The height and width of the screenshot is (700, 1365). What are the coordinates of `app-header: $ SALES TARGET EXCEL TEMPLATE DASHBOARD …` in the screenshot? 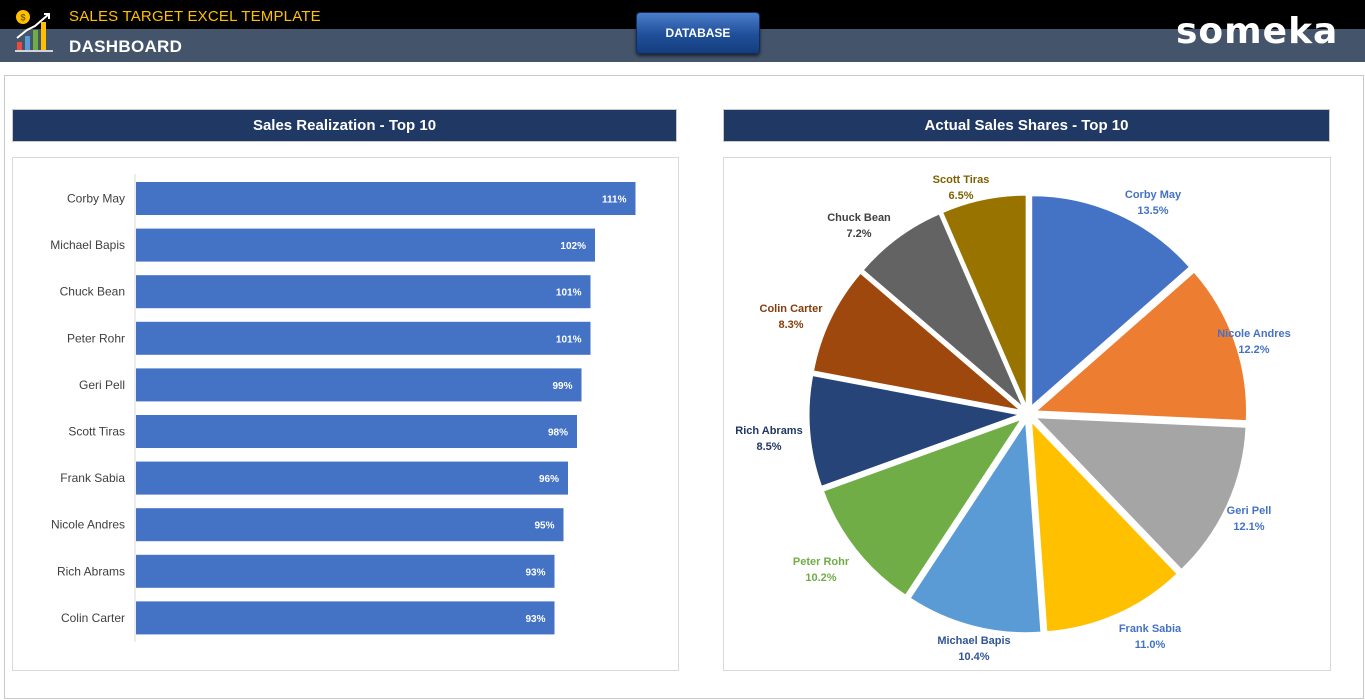 It's located at (682, 31).